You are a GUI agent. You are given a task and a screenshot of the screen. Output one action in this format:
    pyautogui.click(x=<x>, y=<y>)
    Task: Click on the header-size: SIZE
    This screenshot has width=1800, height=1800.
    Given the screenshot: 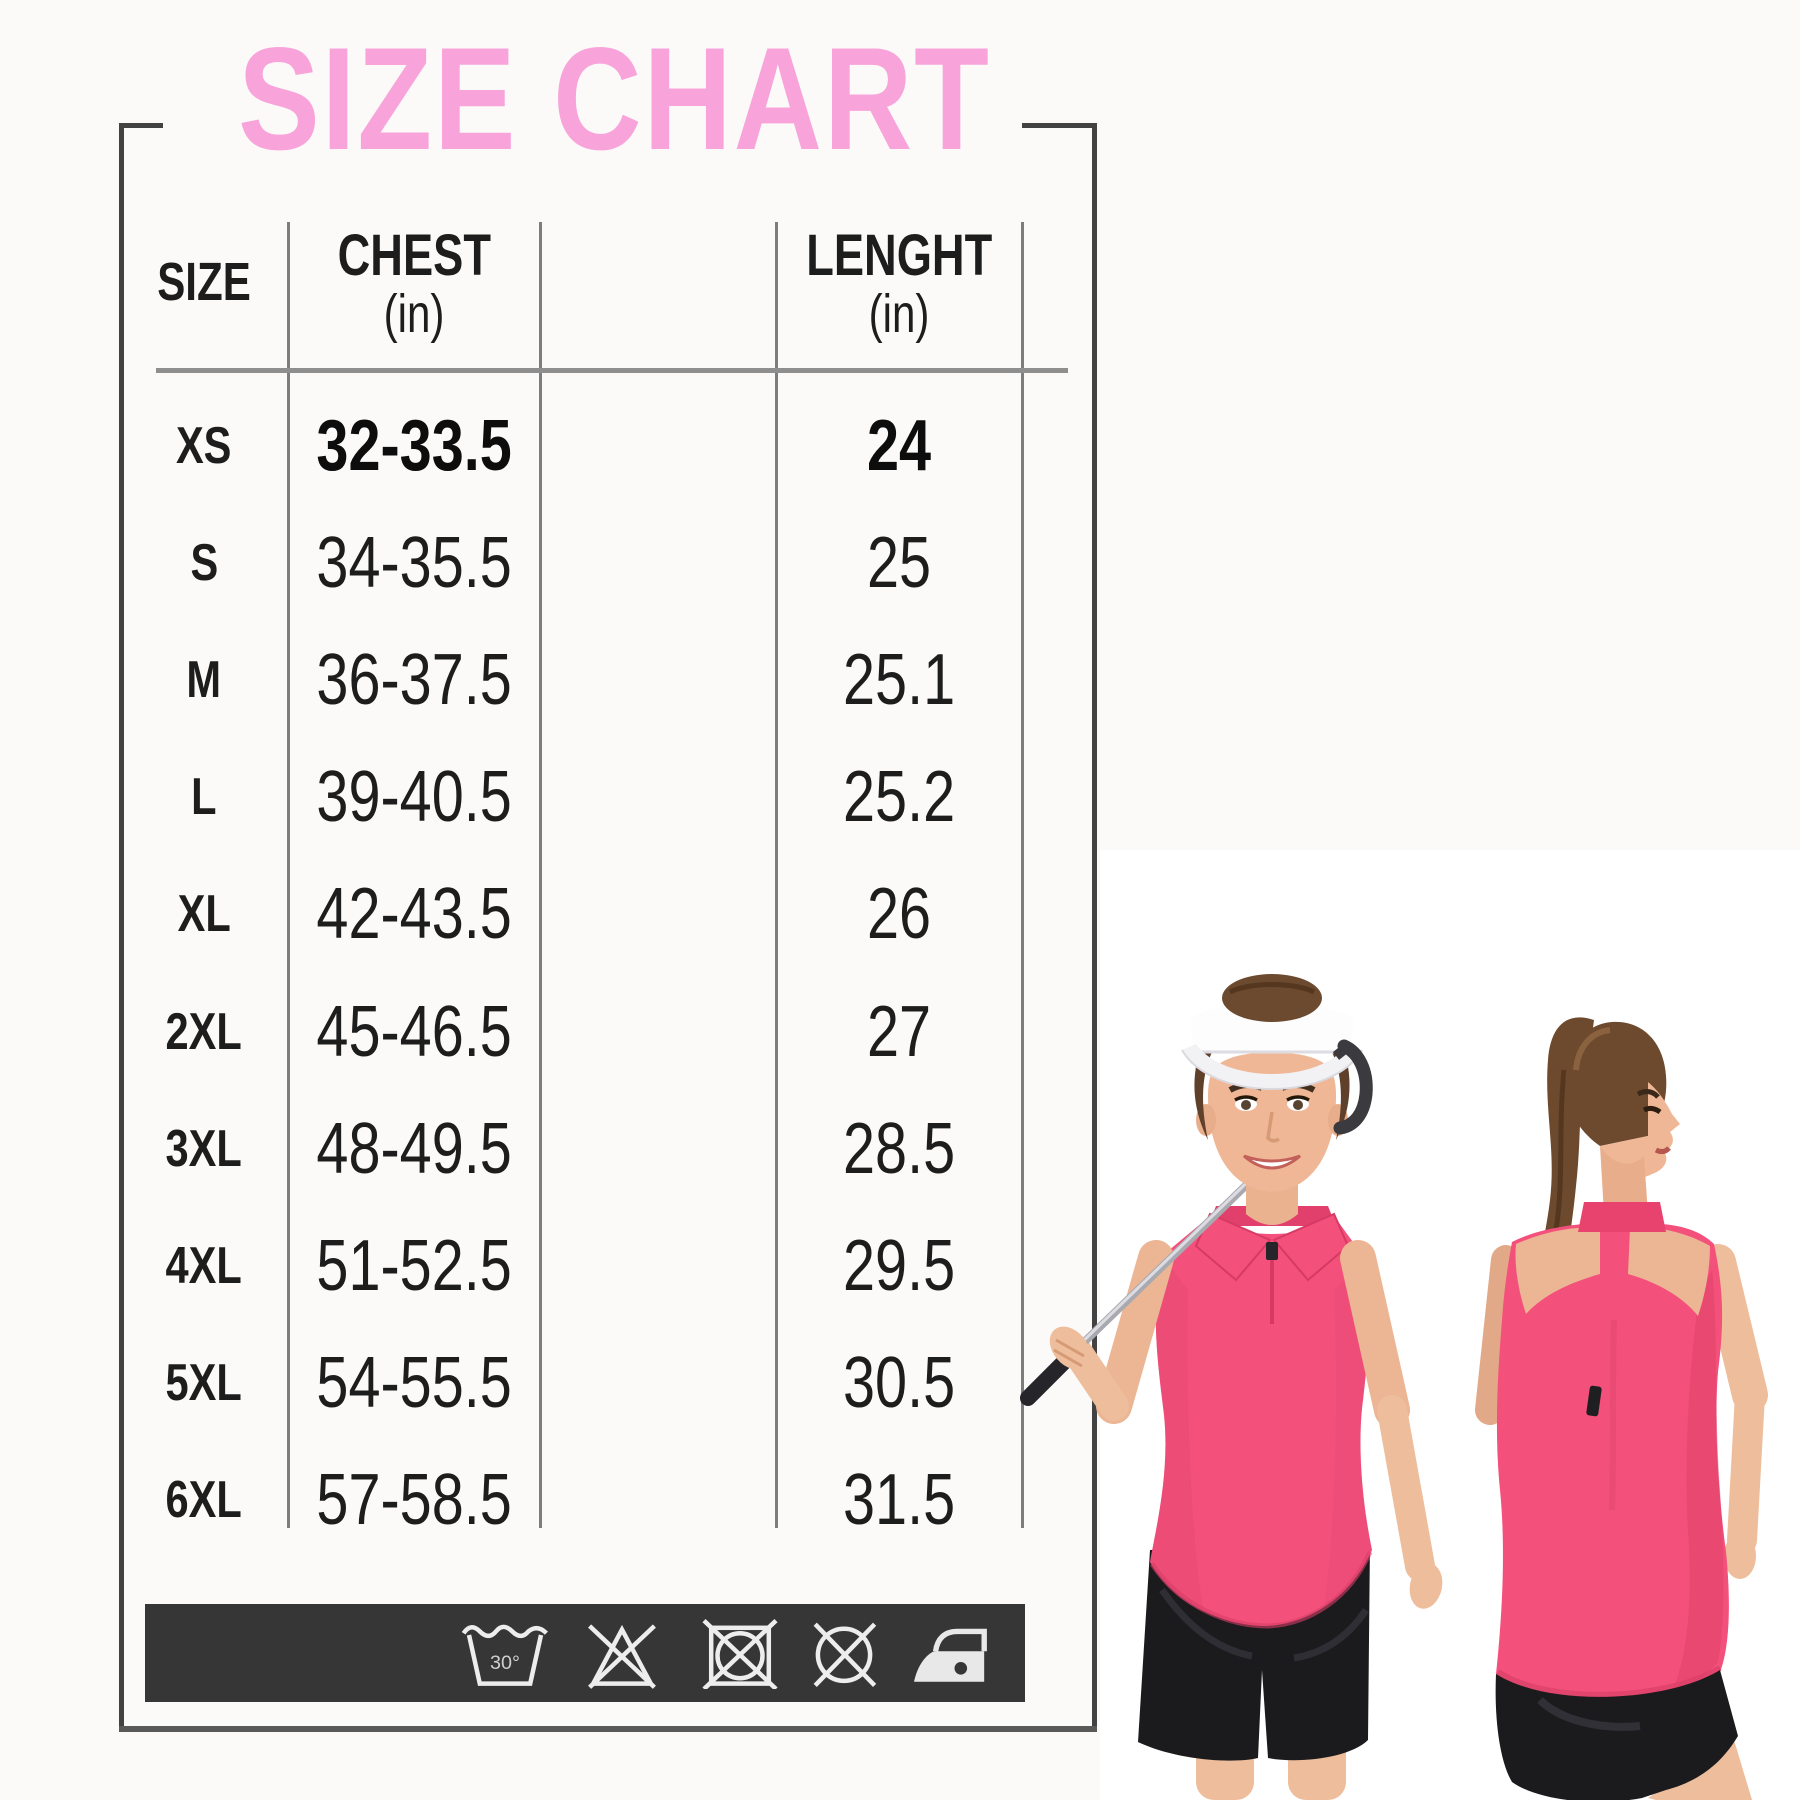 What is the action you would take?
    pyautogui.click(x=204, y=282)
    